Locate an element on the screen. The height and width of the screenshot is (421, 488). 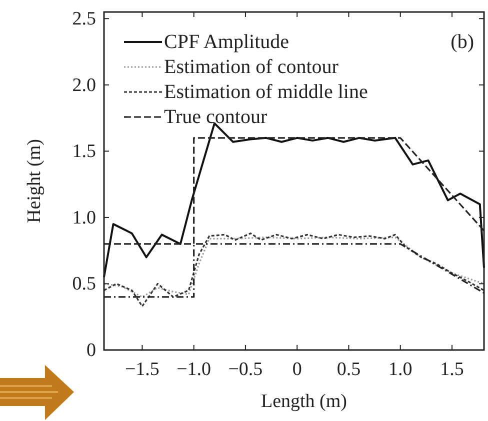
y-tick-label: 0 is located at coordinates (91, 350).